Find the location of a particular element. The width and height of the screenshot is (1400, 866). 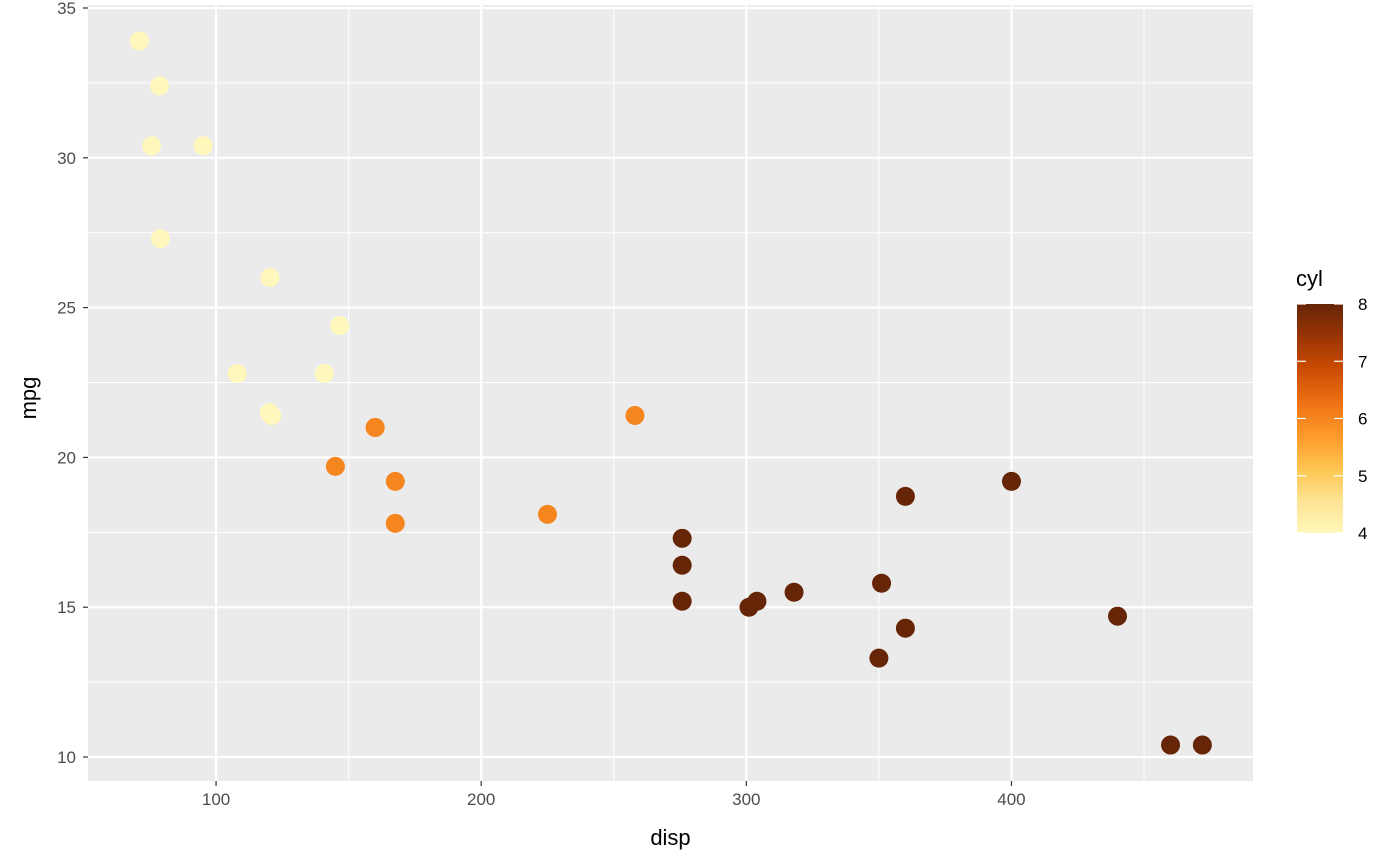

x-tick-label: 200 is located at coordinates (481, 799).